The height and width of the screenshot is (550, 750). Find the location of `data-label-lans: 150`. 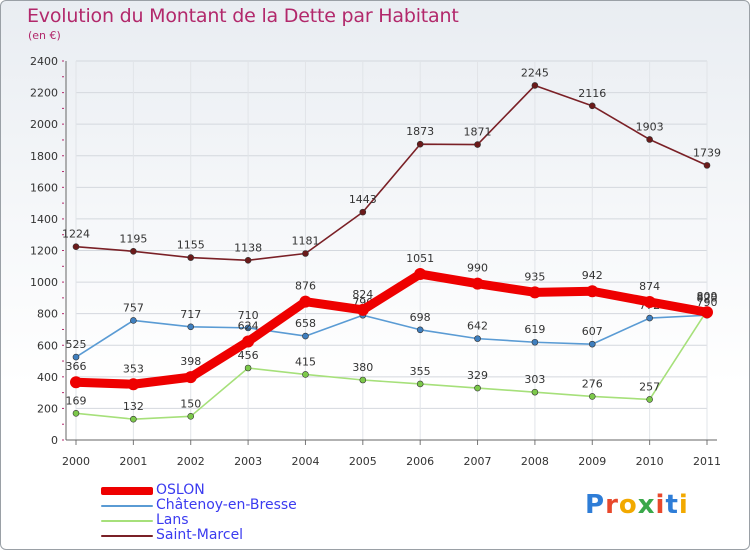

data-label-lans: 150 is located at coordinates (190, 403).